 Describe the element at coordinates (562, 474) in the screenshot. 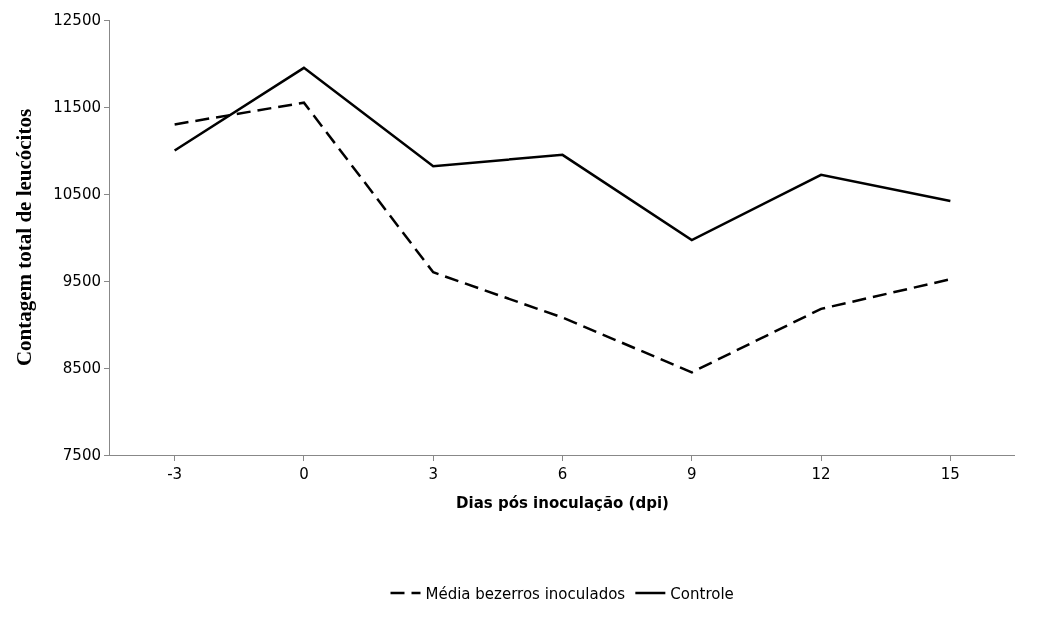

I see `x-tick-label: 6` at that location.